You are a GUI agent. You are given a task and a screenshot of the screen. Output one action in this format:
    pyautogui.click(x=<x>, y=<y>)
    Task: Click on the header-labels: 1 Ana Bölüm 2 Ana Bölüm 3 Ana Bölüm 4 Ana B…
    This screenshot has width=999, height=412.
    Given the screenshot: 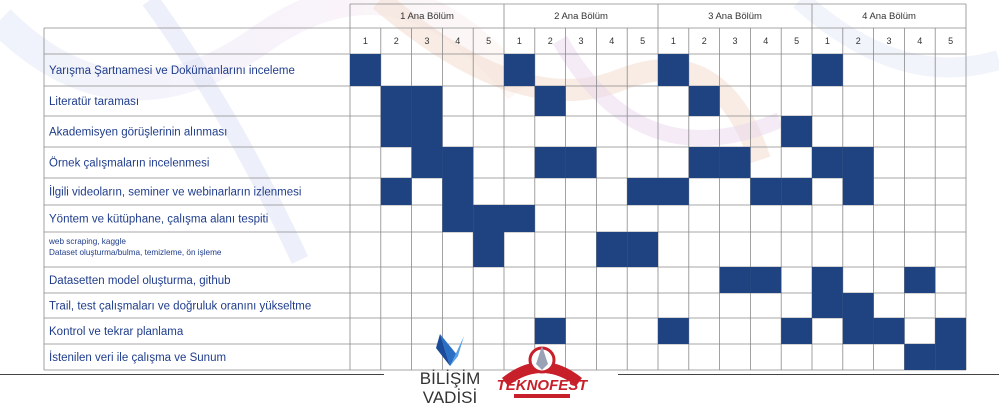 What is the action you would take?
    pyautogui.click(x=658, y=28)
    